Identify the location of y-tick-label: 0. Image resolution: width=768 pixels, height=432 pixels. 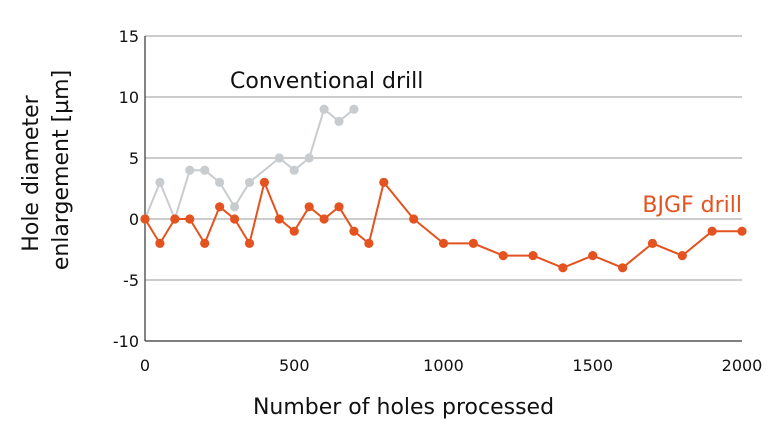
(134, 219).